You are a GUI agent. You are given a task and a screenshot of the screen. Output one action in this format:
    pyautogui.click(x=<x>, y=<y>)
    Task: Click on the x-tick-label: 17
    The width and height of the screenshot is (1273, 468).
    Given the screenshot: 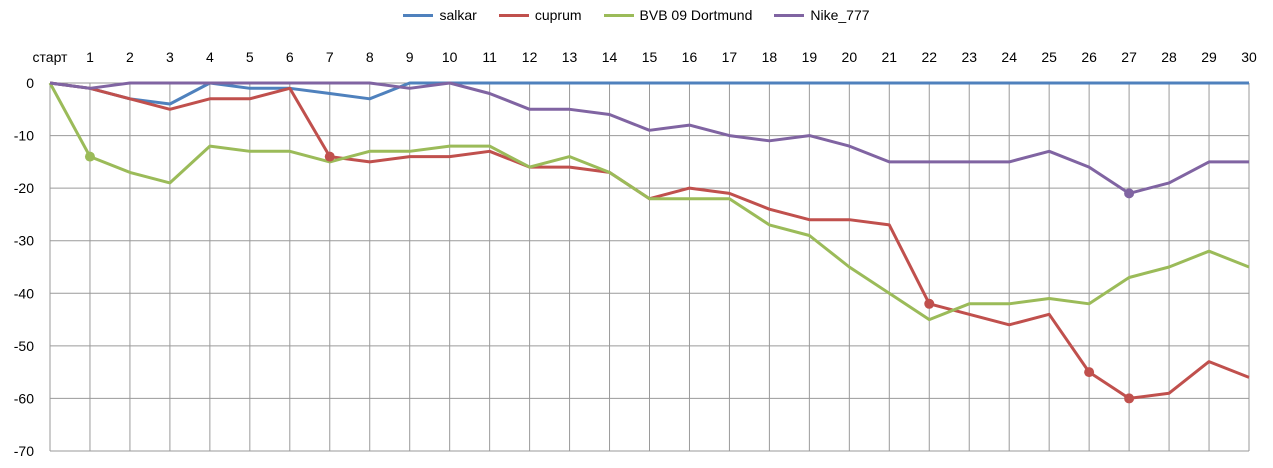 What is the action you would take?
    pyautogui.click(x=730, y=57)
    